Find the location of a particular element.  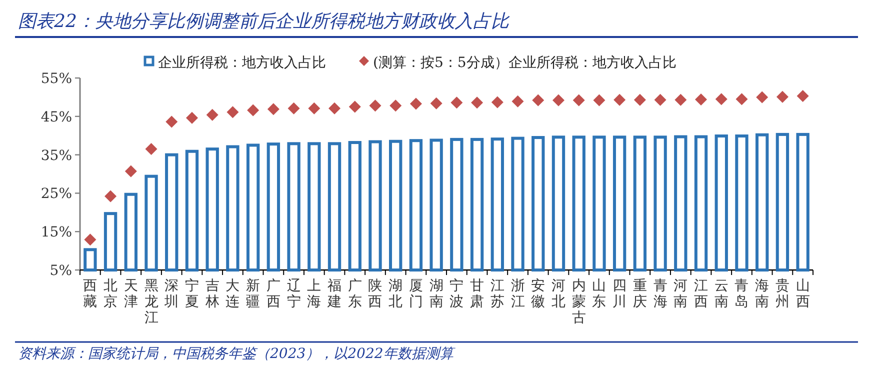

x-tick-label: 宁夏 is located at coordinates (191, 294).